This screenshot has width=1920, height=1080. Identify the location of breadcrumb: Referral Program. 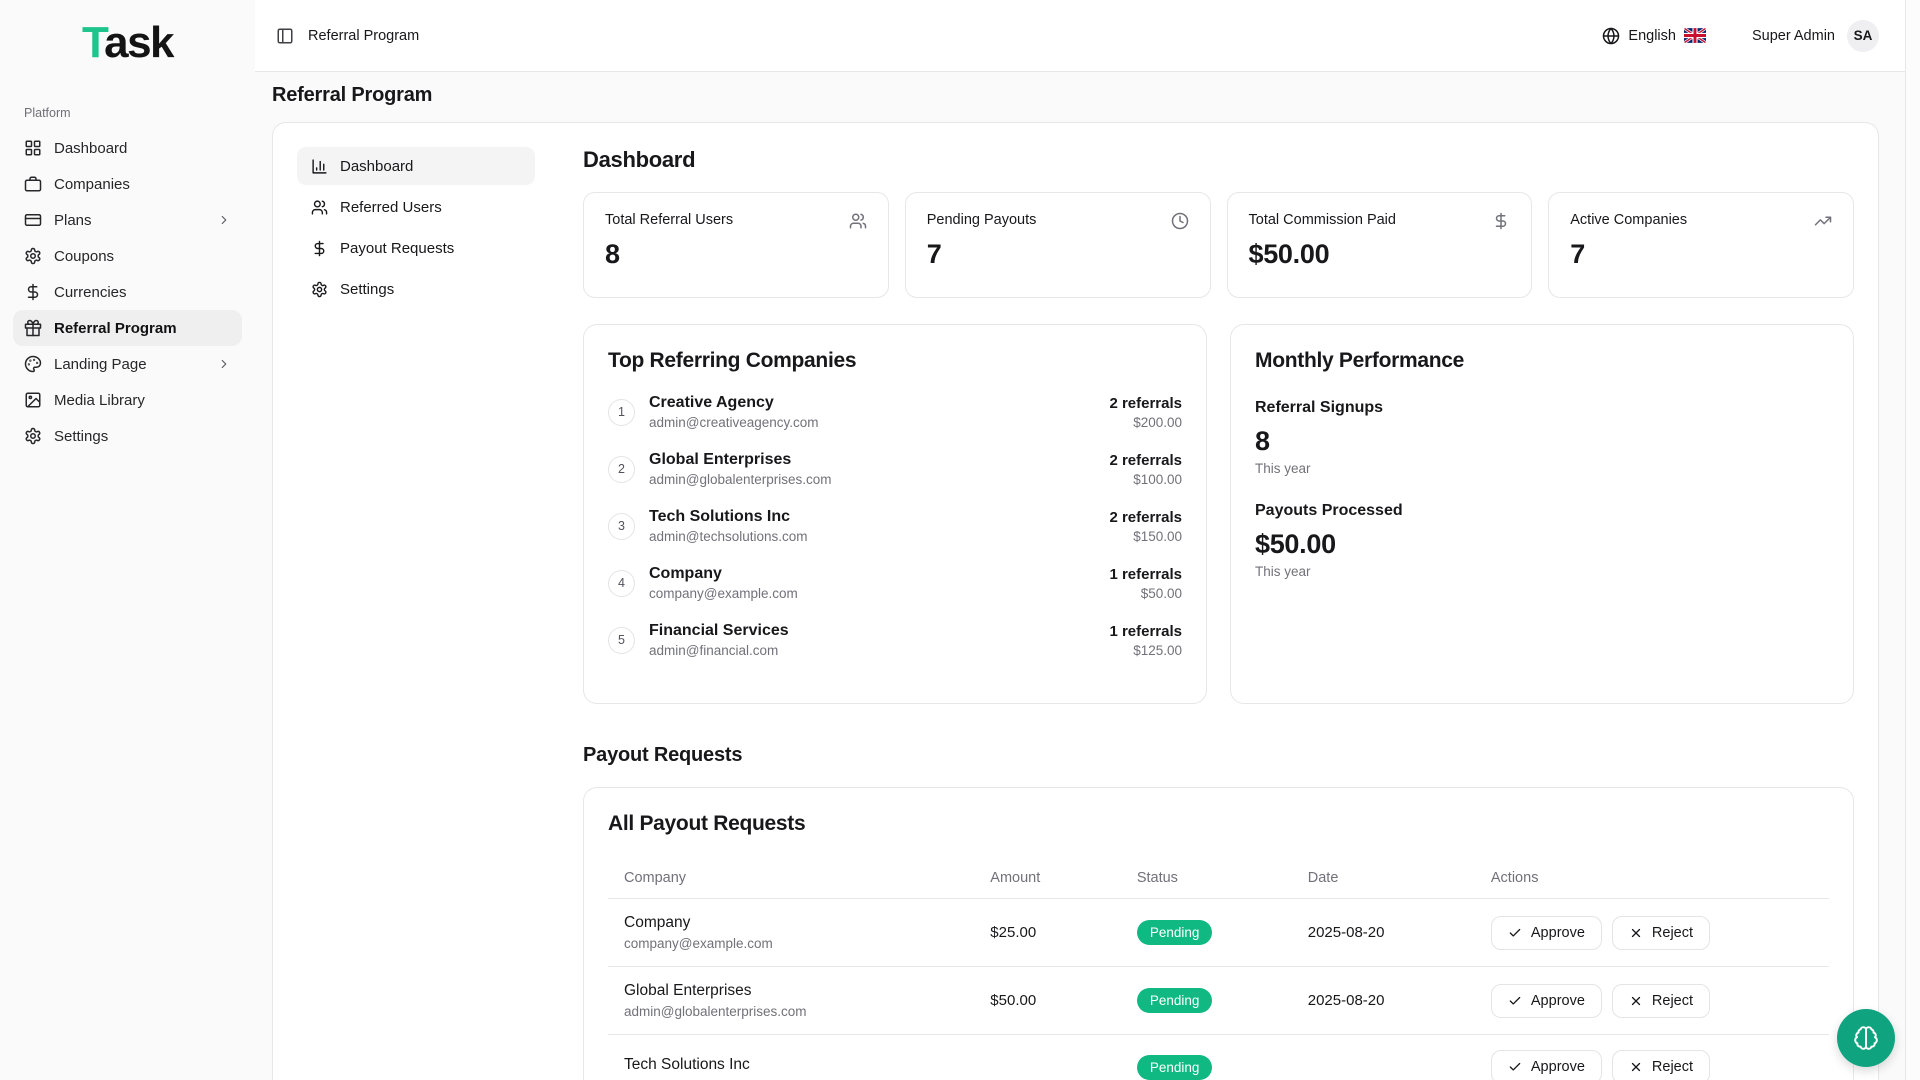
(364, 35).